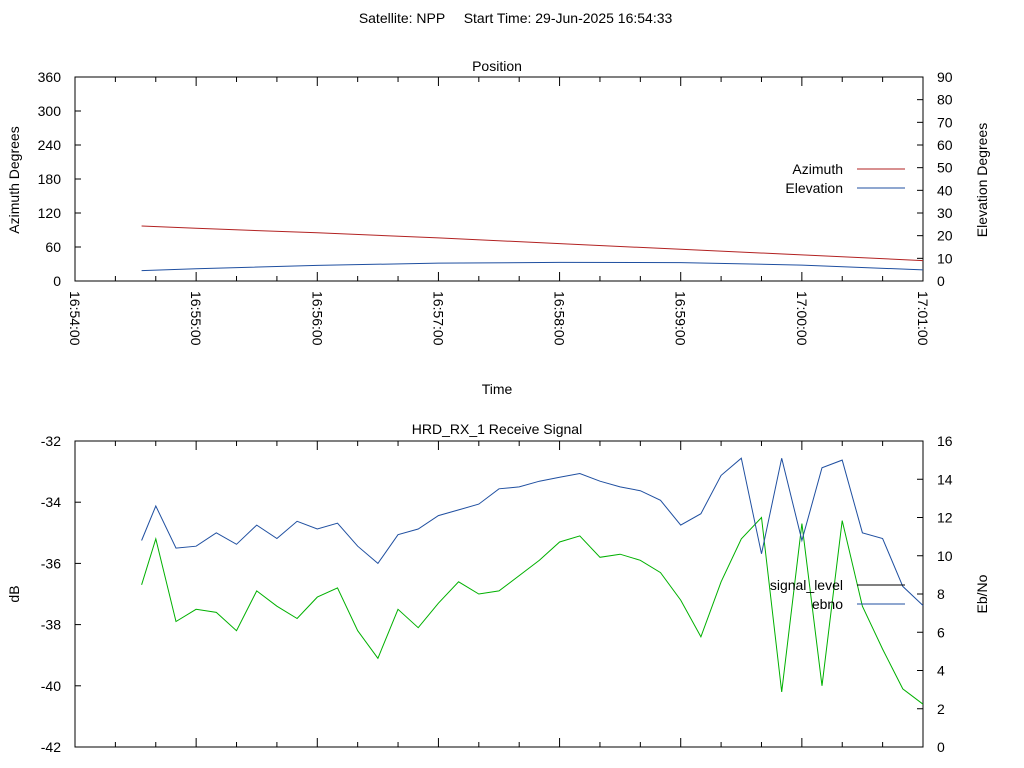 This screenshot has width=1024, height=768. I want to click on signal-title: HRD_RX_1 Receive Signal, so click(497, 429).